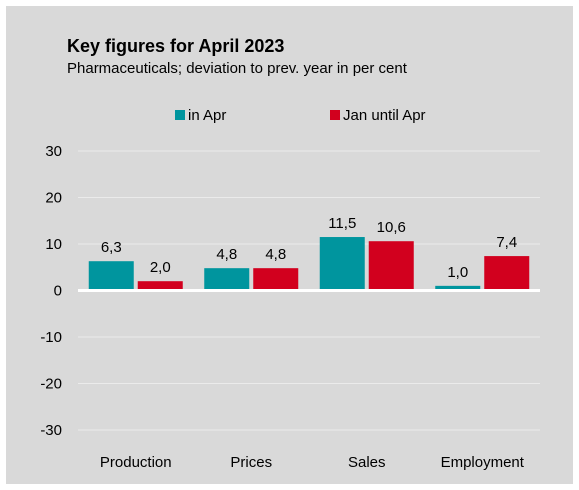 Image resolution: width=579 pixels, height=490 pixels. I want to click on x-tick-label: Prices, so click(251, 462).